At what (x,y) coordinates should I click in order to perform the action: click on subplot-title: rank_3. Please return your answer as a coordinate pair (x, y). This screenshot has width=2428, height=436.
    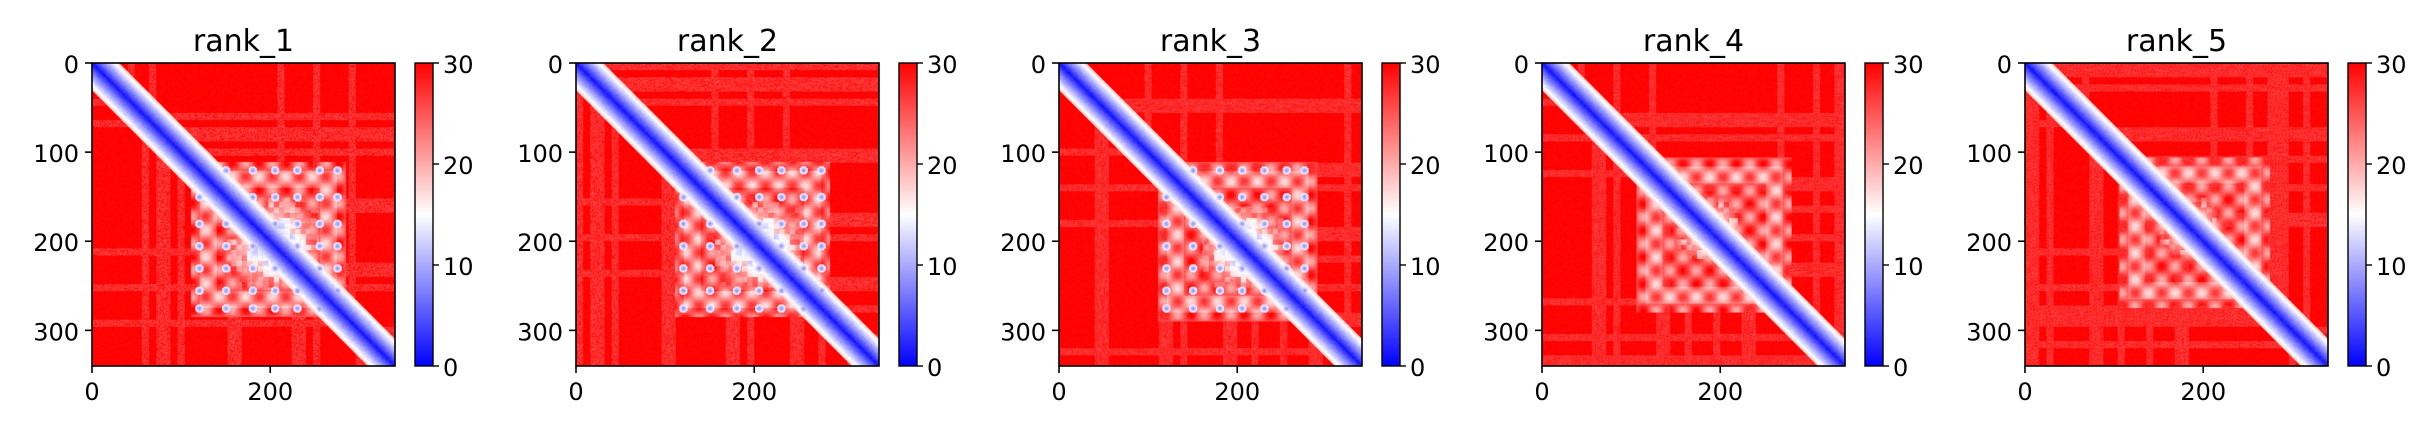
    Looking at the image, I should click on (1210, 41).